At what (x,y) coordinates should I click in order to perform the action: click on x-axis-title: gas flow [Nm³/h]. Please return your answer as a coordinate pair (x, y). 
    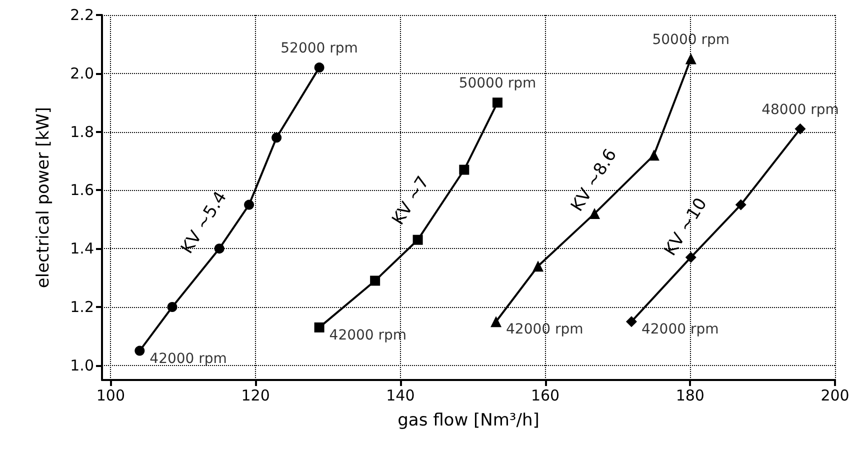
    Looking at the image, I should click on (469, 420).